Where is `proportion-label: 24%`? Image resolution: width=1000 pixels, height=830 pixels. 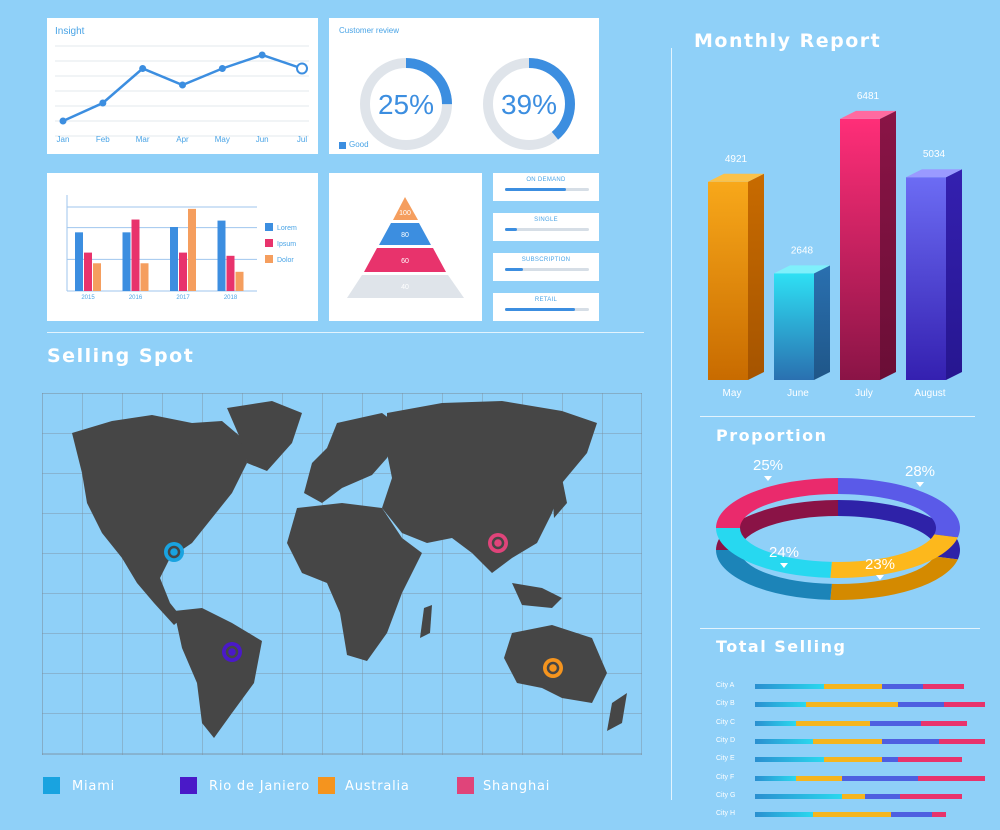 proportion-label: 24% is located at coordinates (784, 552).